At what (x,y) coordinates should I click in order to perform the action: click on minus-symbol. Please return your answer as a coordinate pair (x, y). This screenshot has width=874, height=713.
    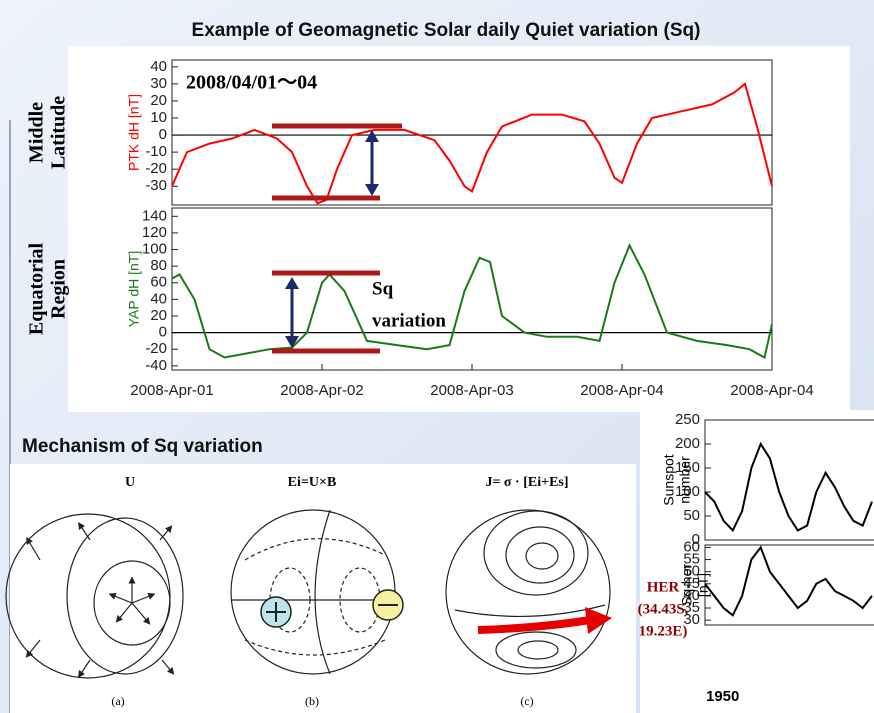
    Looking at the image, I should click on (388, 605).